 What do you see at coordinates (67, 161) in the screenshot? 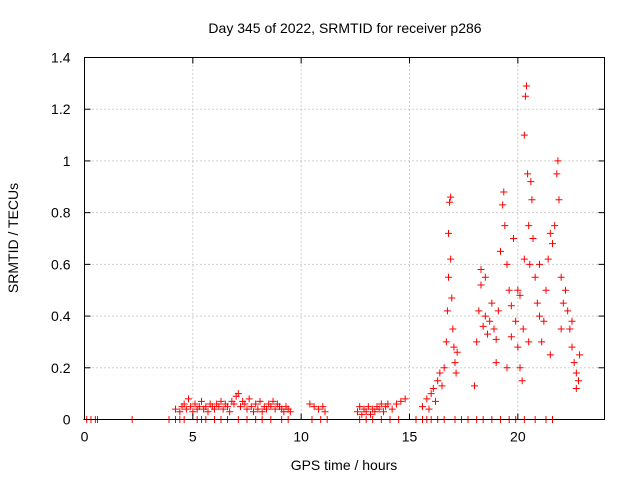
I see `y-tick-label: 1` at bounding box center [67, 161].